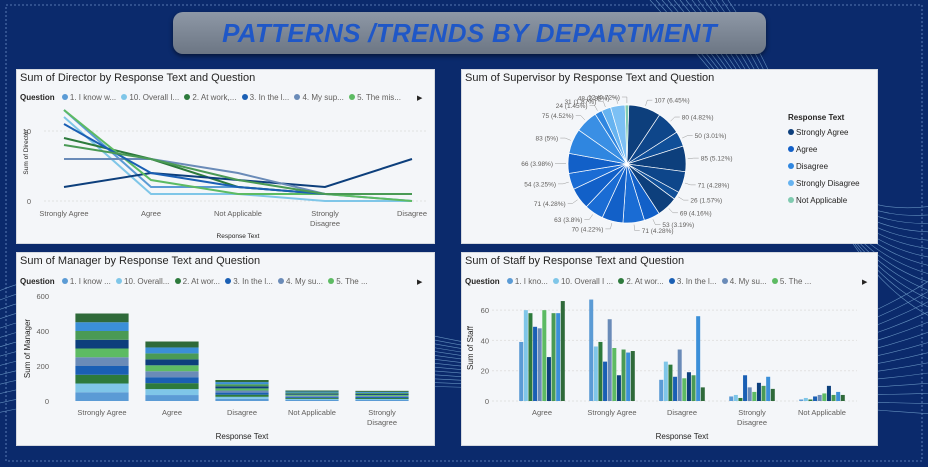 Image resolution: width=928 pixels, height=467 pixels. I want to click on legend-item: Strongly Disagree, so click(824, 183).